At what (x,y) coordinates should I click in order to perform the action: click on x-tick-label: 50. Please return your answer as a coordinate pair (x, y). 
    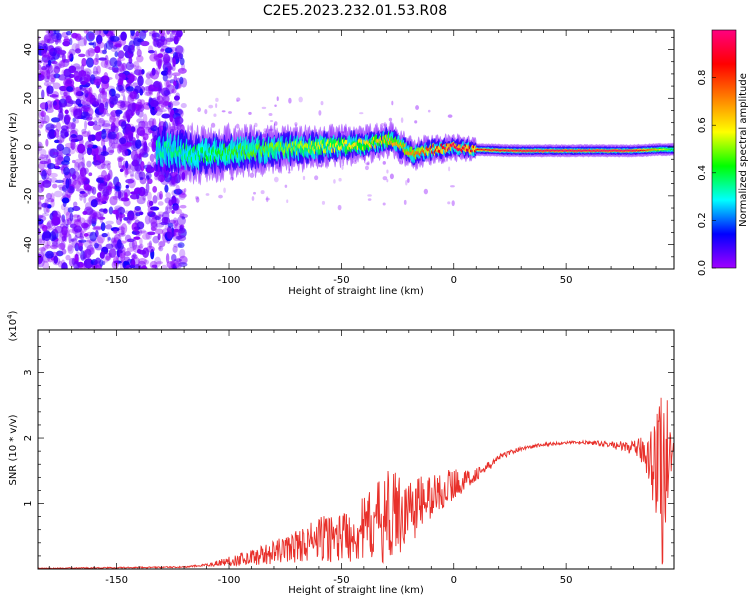
    Looking at the image, I should click on (566, 580).